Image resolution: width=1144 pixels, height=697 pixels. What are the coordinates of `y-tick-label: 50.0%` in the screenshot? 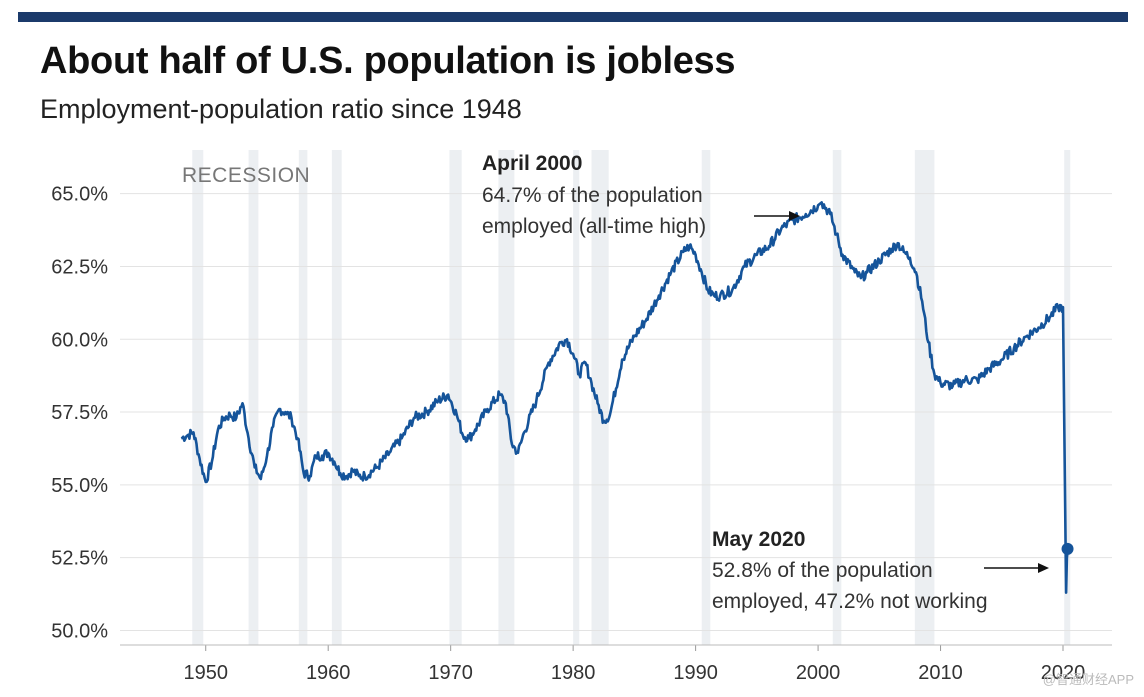 It's located at (79, 631).